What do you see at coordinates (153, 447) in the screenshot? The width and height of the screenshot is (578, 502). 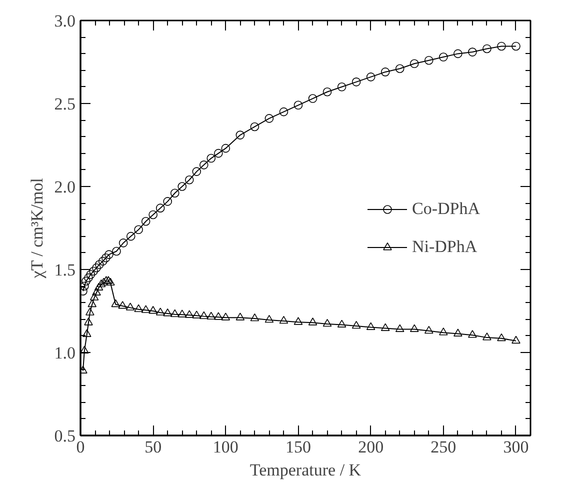 I see `x-tick-label: 50` at bounding box center [153, 447].